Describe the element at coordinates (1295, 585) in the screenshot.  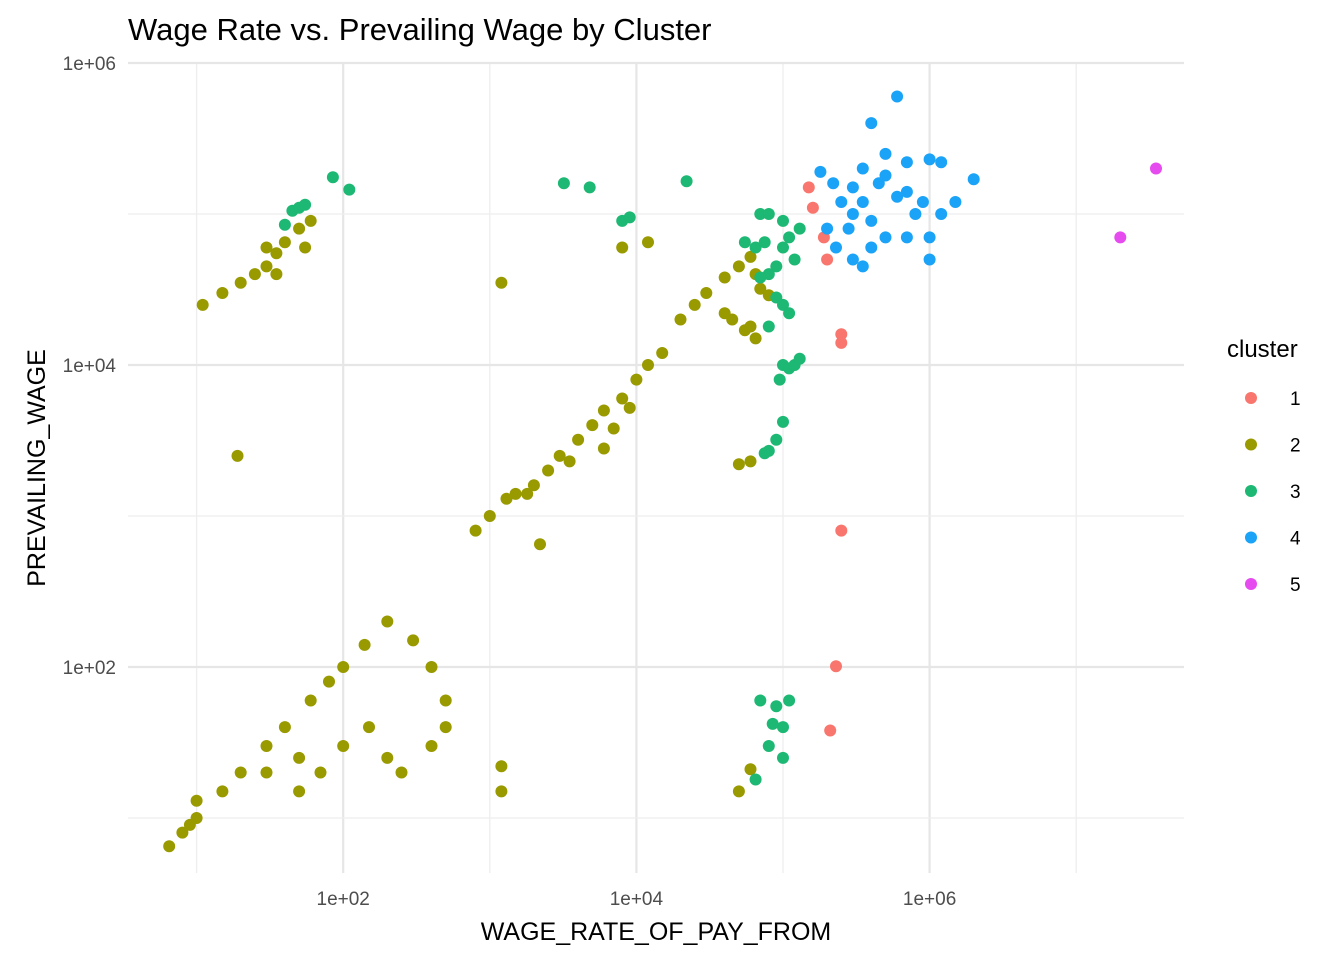
I see `legend-label-5: 5` at that location.